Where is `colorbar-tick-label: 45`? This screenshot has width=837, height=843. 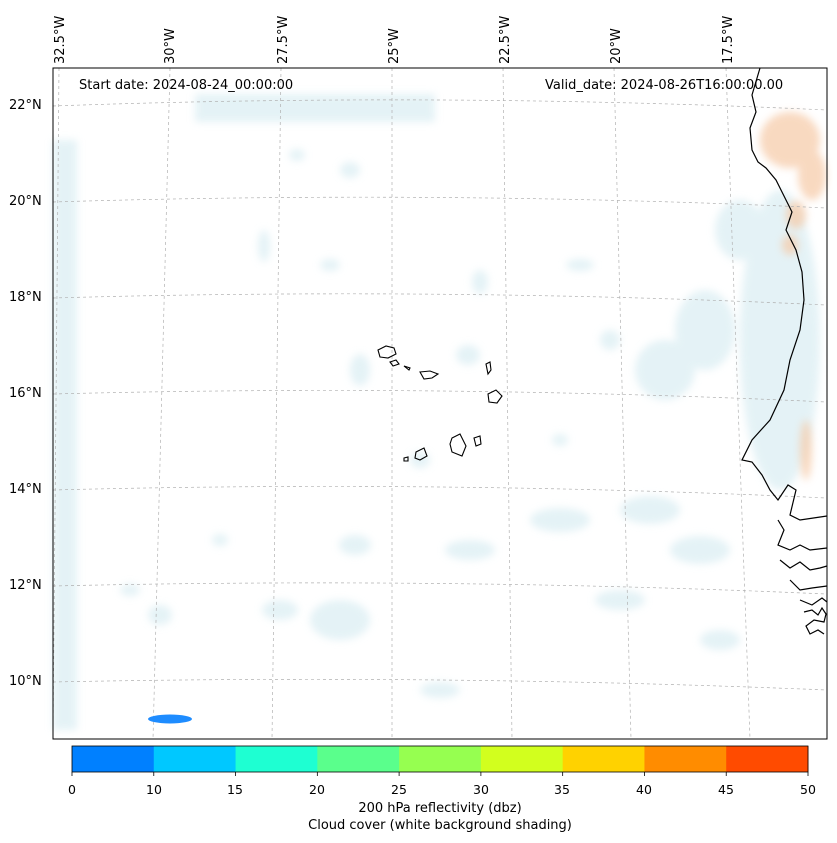
colorbar-tick-label: 45 is located at coordinates (726, 789).